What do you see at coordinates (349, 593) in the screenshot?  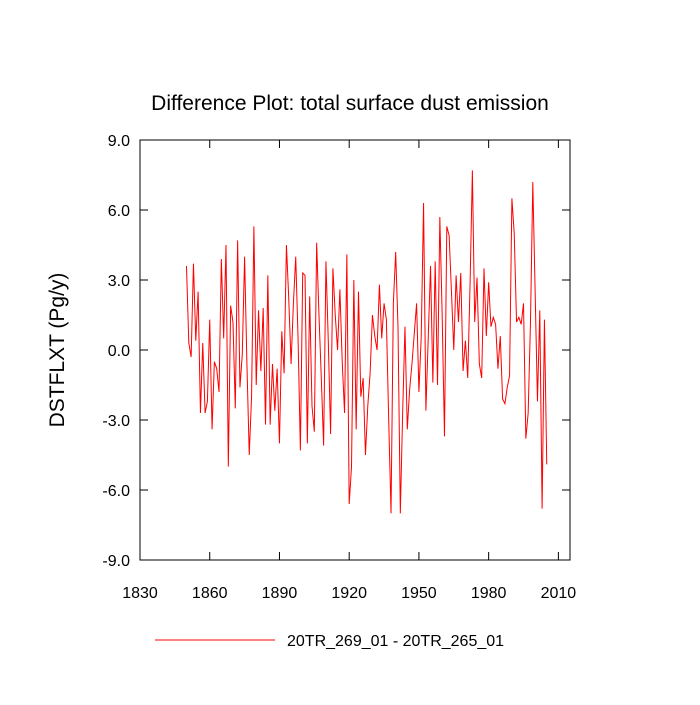 I see `x-tick-label: 1920` at bounding box center [349, 593].